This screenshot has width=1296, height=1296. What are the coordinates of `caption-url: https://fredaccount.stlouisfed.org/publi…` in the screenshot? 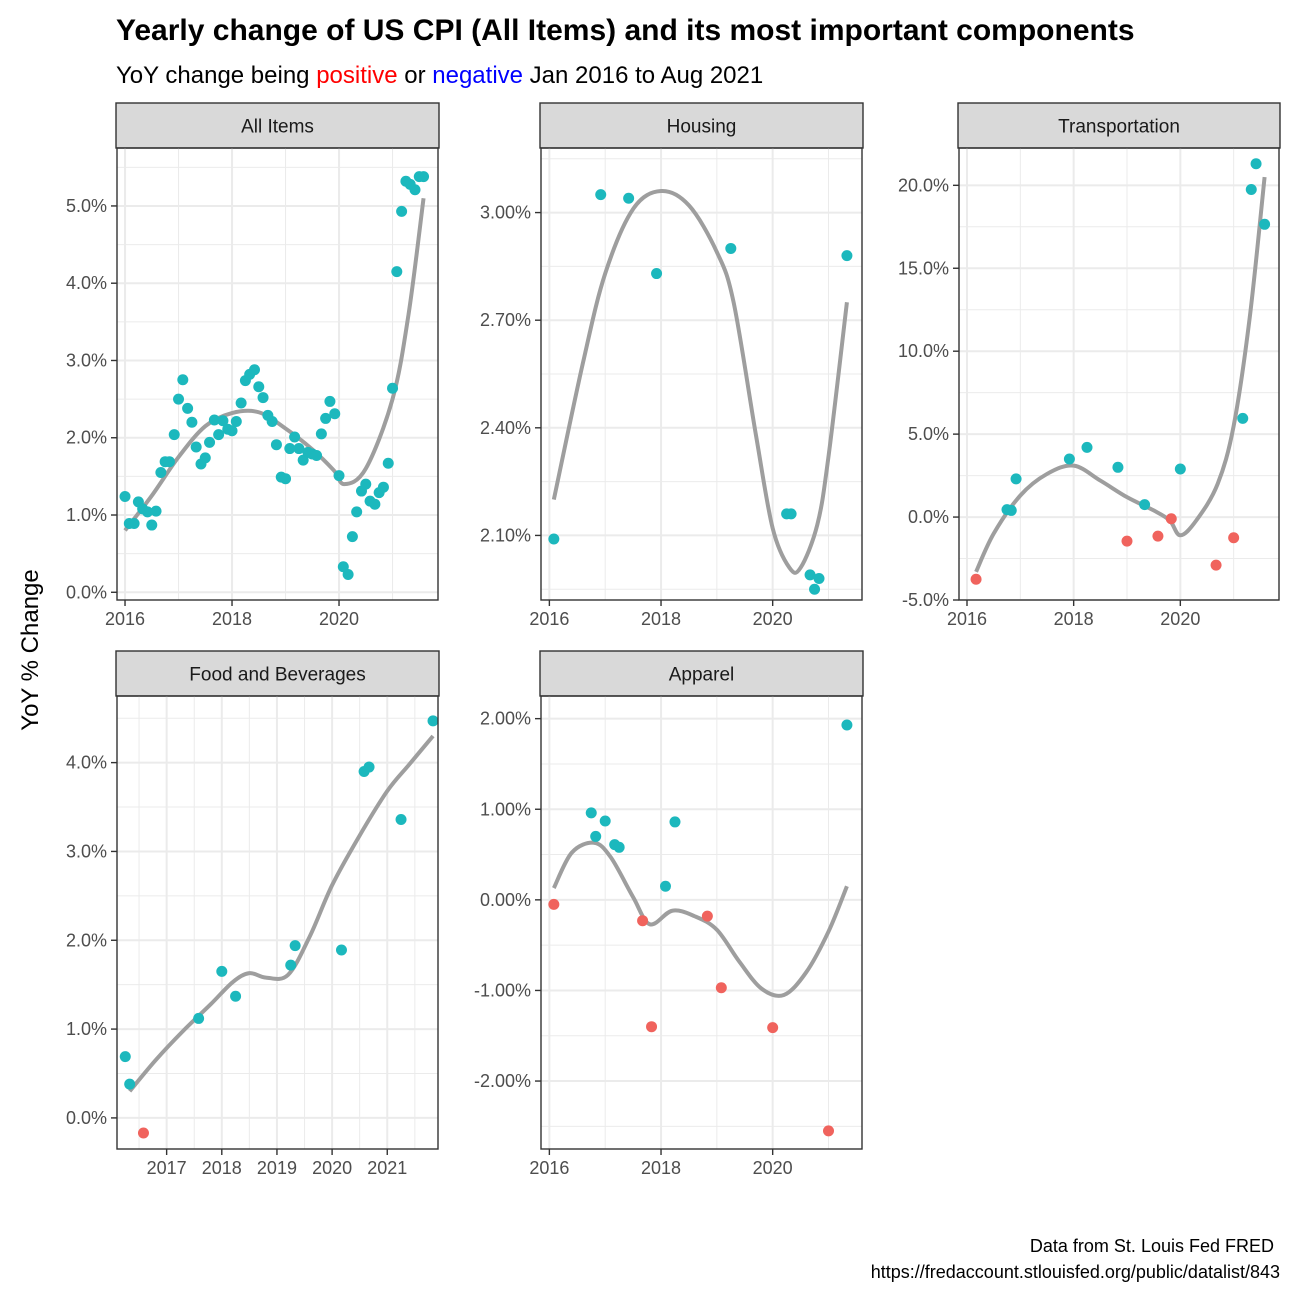 It's located at (1075, 1272).